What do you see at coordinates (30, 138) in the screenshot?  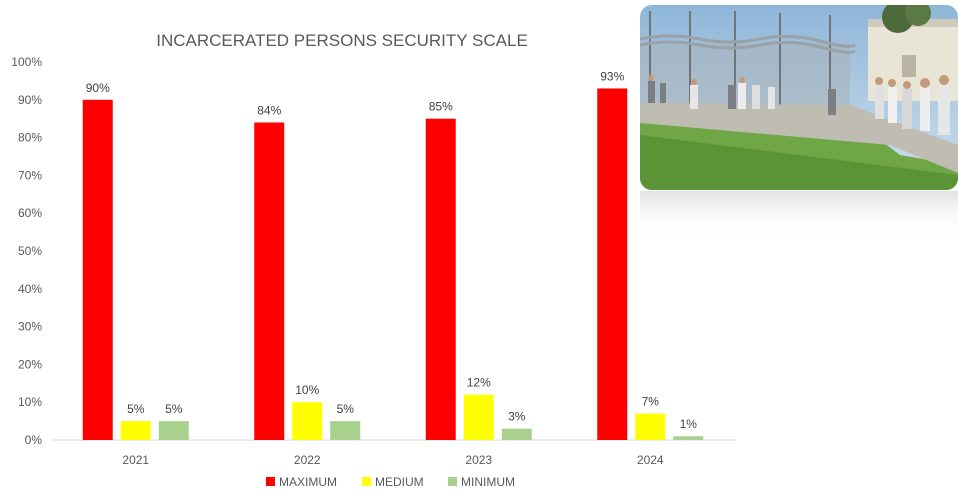 I see `y-tick-label: 80%` at bounding box center [30, 138].